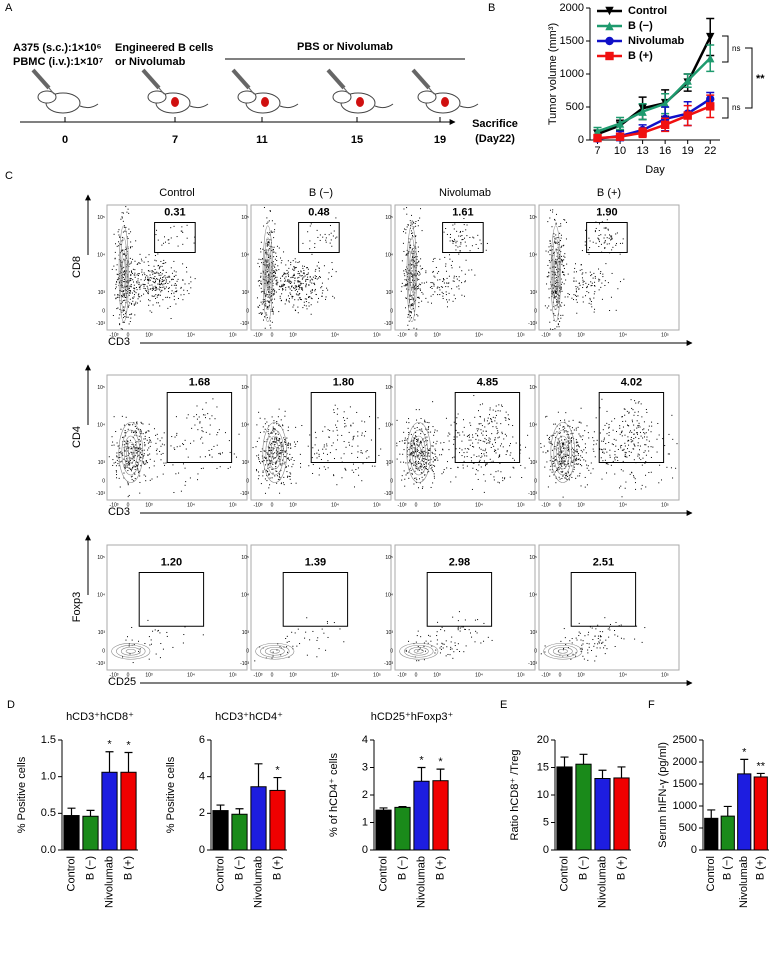 This screenshot has width=776, height=972. Describe the element at coordinates (315, 599) in the screenshot. I see `gate` at that location.